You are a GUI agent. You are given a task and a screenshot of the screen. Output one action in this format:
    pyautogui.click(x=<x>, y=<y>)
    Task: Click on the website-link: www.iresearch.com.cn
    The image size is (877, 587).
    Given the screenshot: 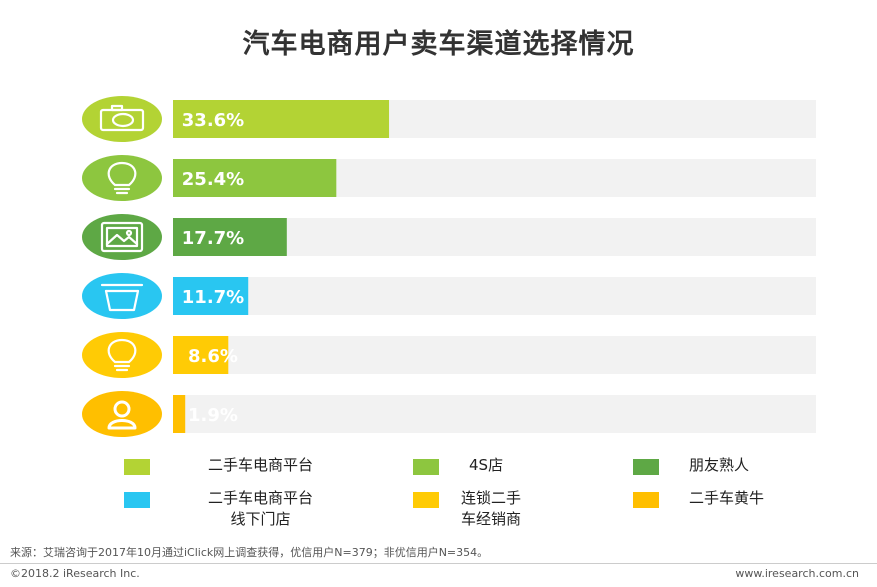 What is the action you would take?
    pyautogui.click(x=797, y=573)
    